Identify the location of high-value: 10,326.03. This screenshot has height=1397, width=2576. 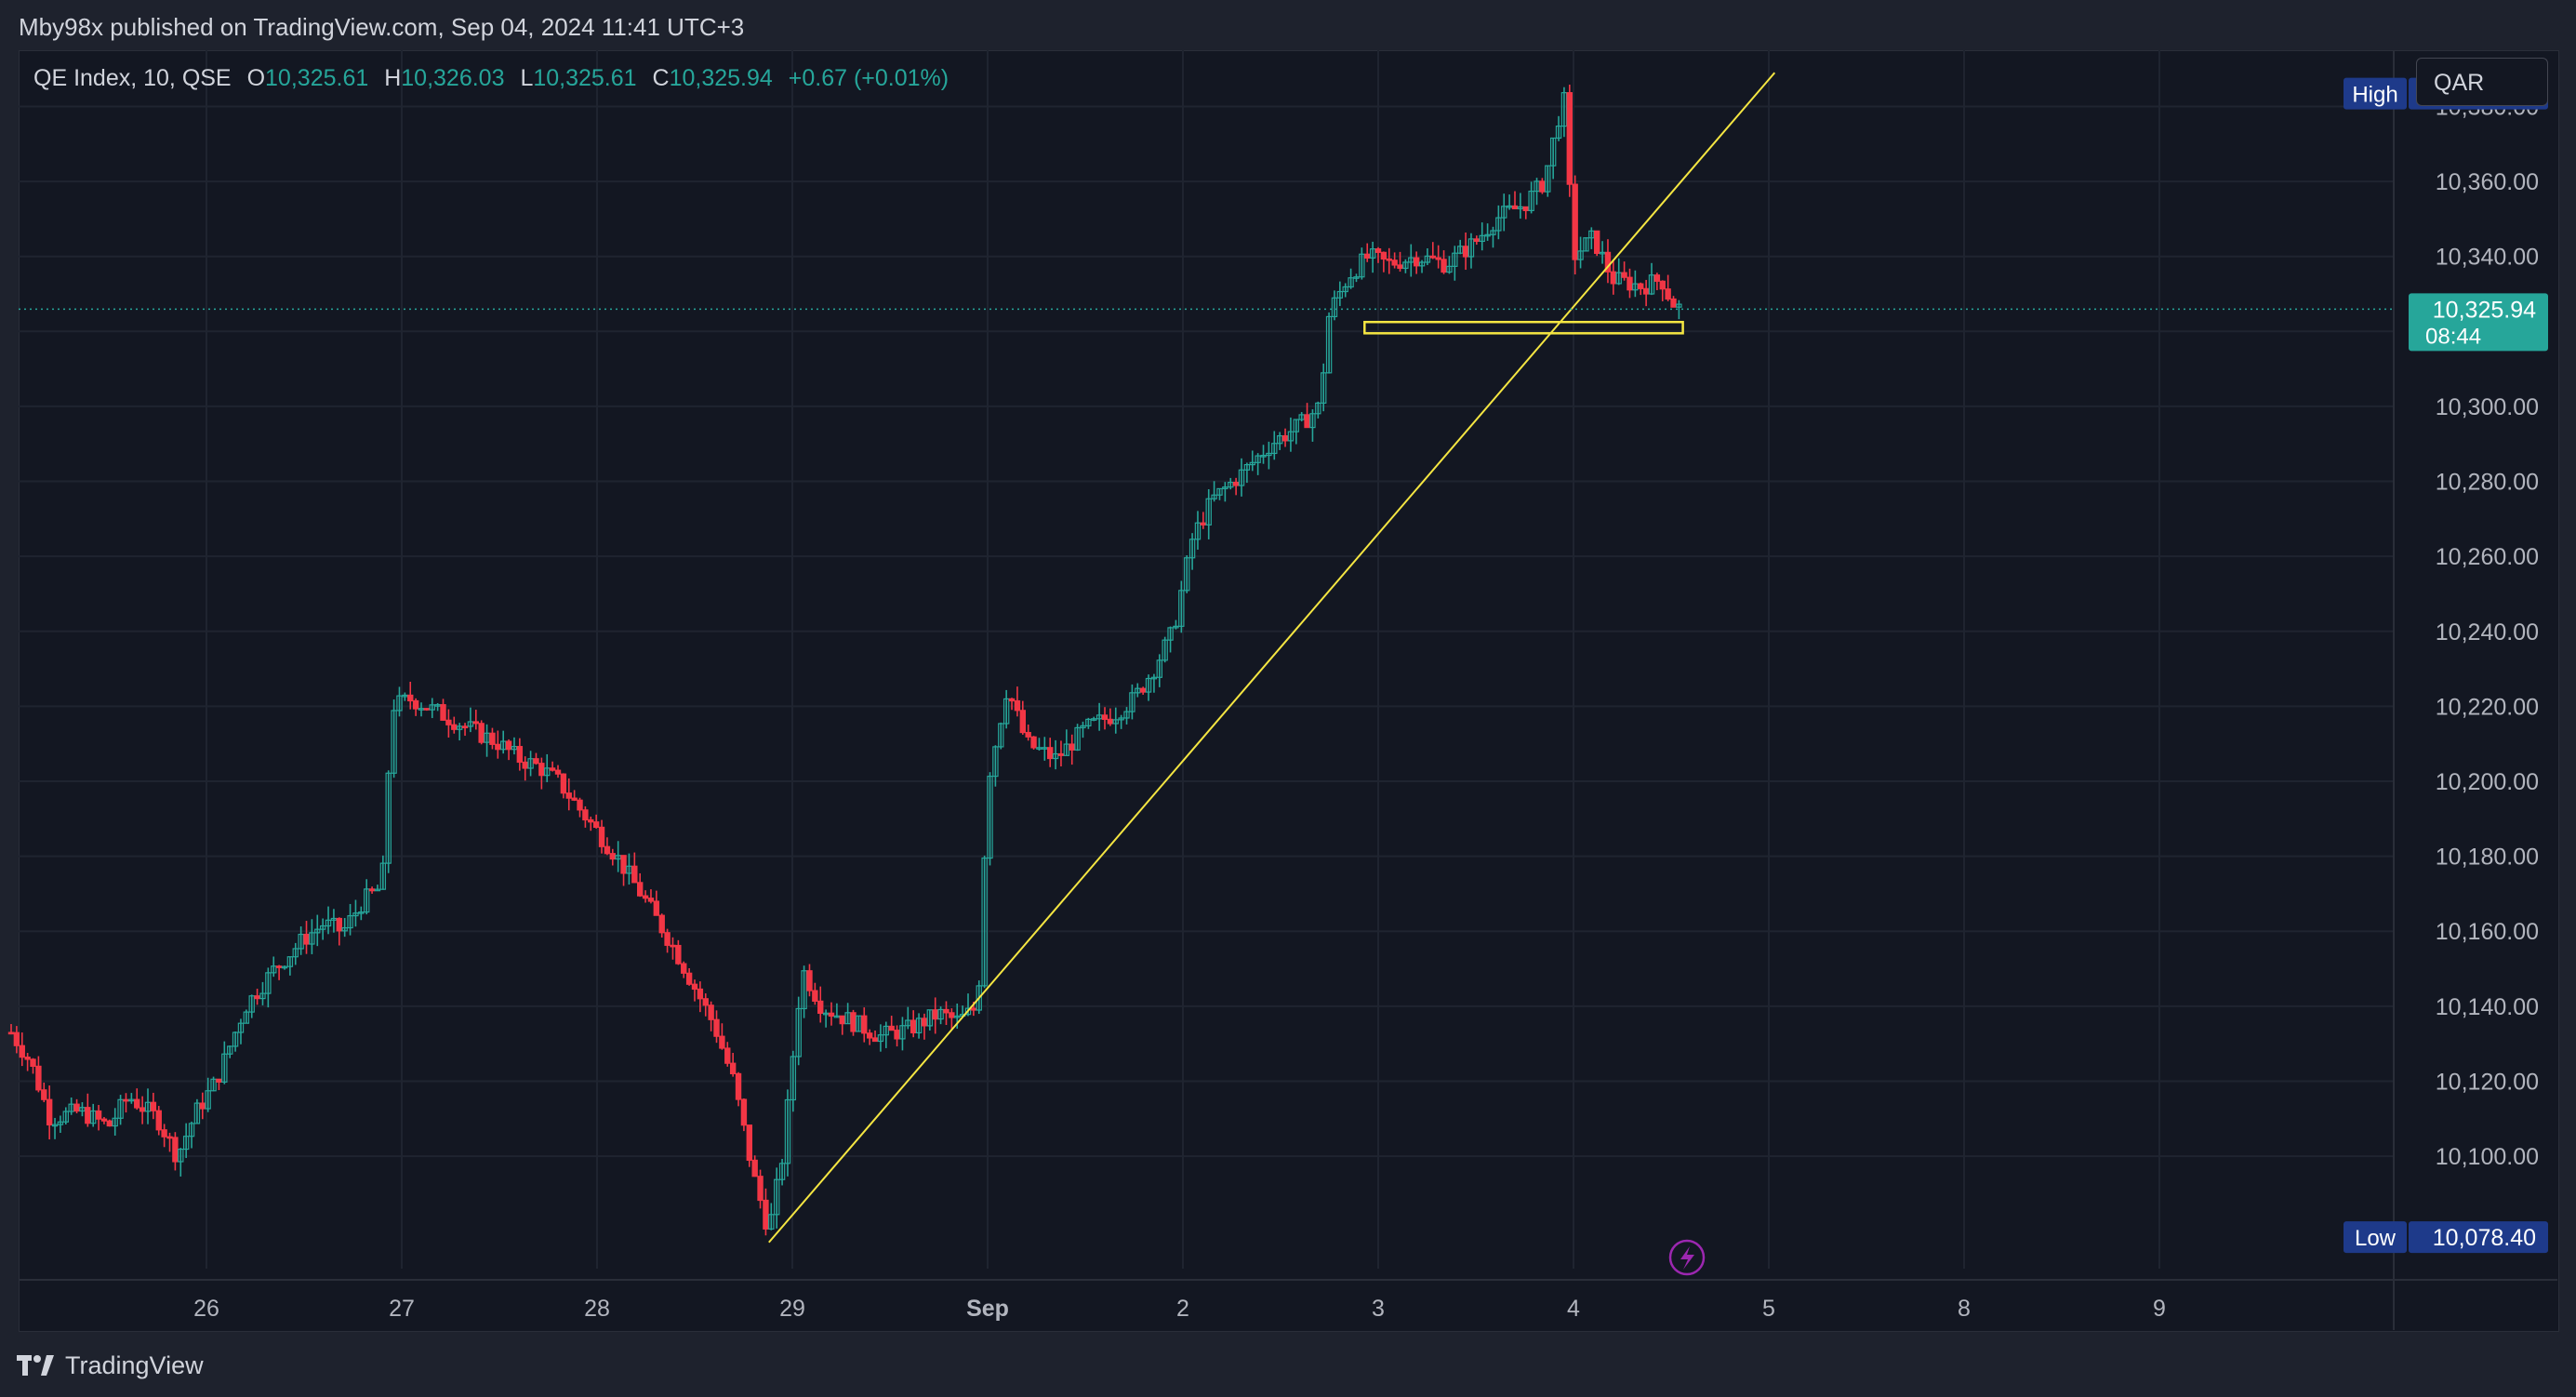
(453, 78).